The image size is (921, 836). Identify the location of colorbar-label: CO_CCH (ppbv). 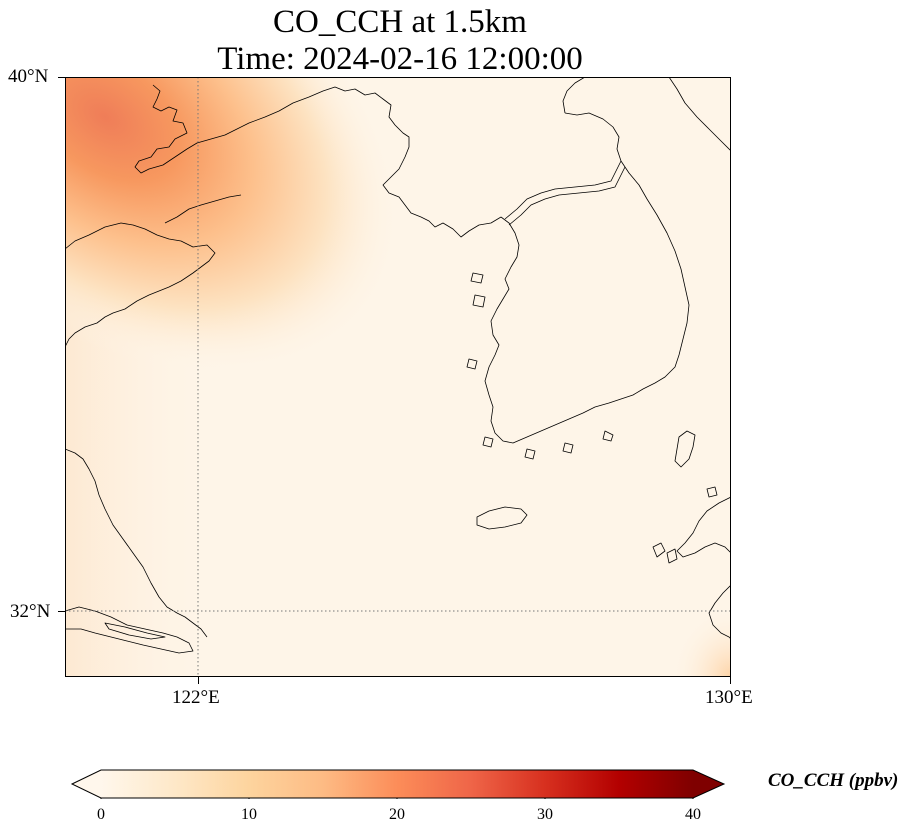
(833, 780).